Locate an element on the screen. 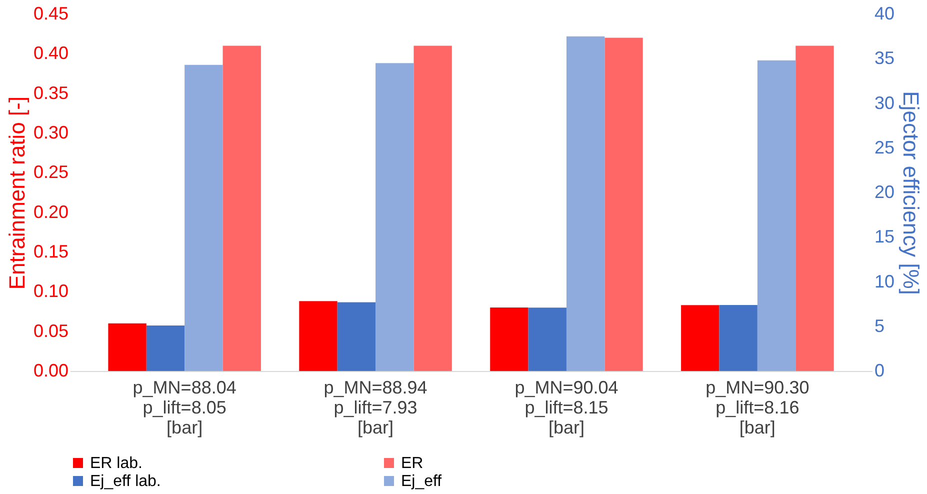 This screenshot has width=927, height=494. y-tick-label: 0.30 is located at coordinates (50, 132).